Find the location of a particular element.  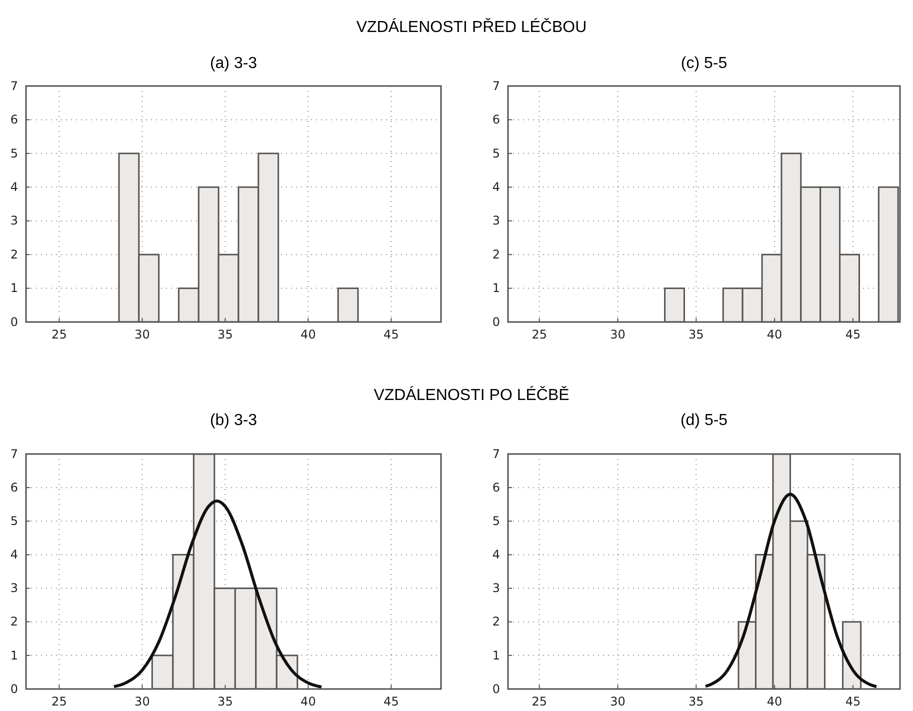

chart-title: (c) 5-5 is located at coordinates (704, 63).